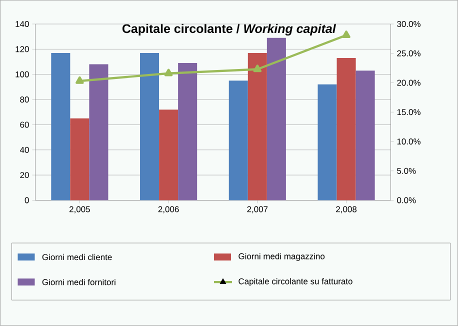 This screenshot has width=458, height=326. Describe the element at coordinates (408, 141) in the screenshot. I see `y2-tick-label: 10.0%` at that location.